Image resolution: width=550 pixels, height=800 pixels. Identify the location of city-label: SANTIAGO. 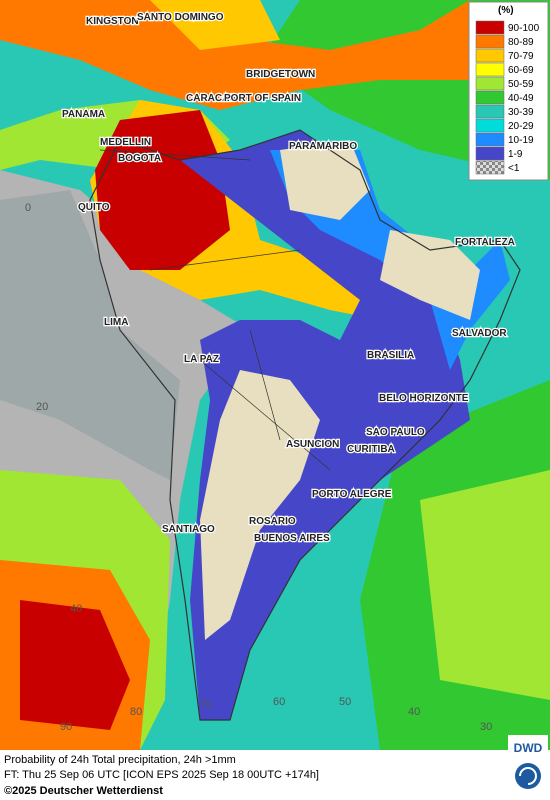
(188, 529).